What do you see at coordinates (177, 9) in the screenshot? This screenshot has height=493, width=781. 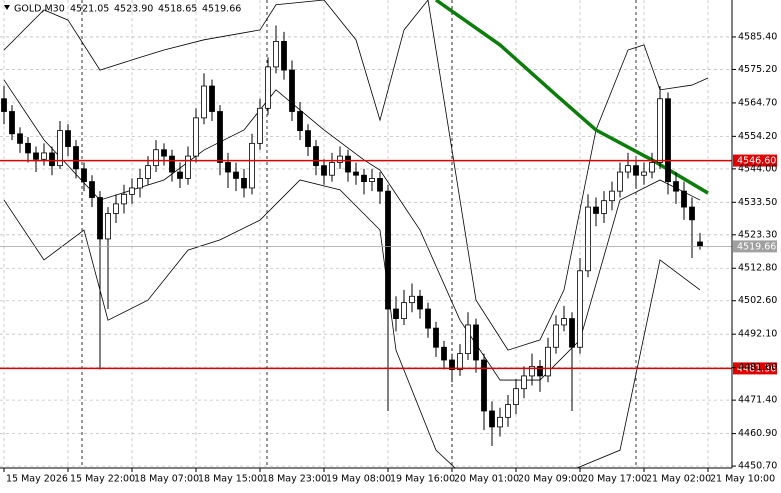 I see `header-low: 4518.65` at bounding box center [177, 9].